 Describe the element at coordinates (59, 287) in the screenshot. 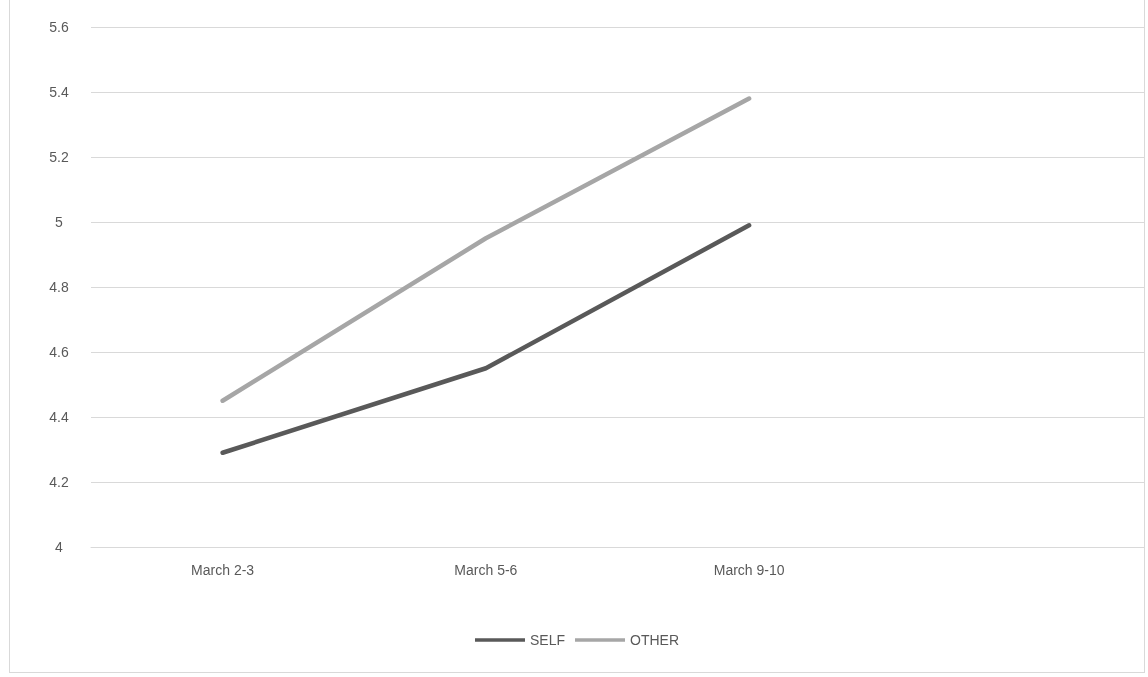

I see `y-tick-label: 4.8` at that location.